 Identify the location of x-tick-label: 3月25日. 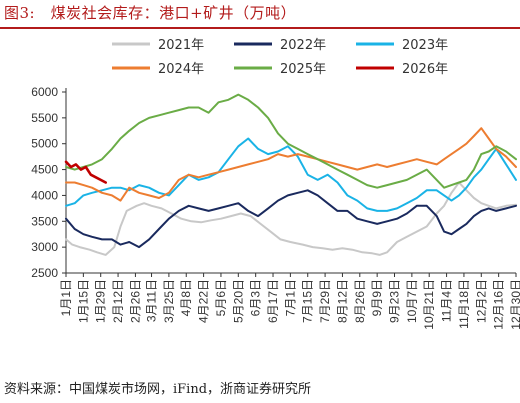
(169, 301).